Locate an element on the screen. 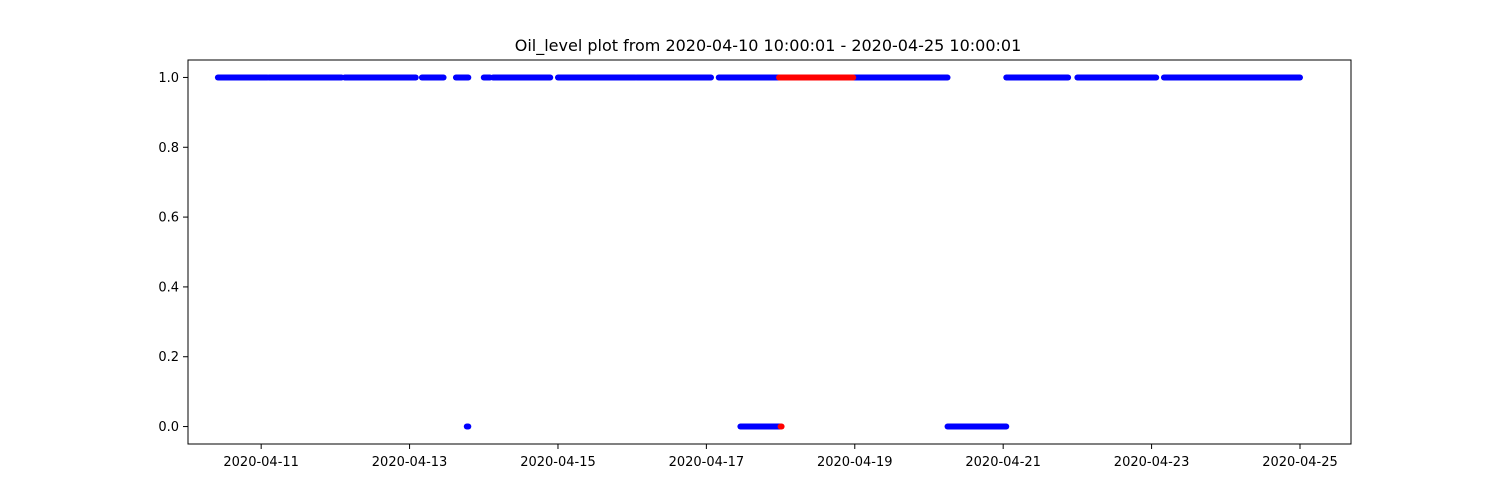  x-tick-label-5: 2020-04-21 is located at coordinates (1003, 462).